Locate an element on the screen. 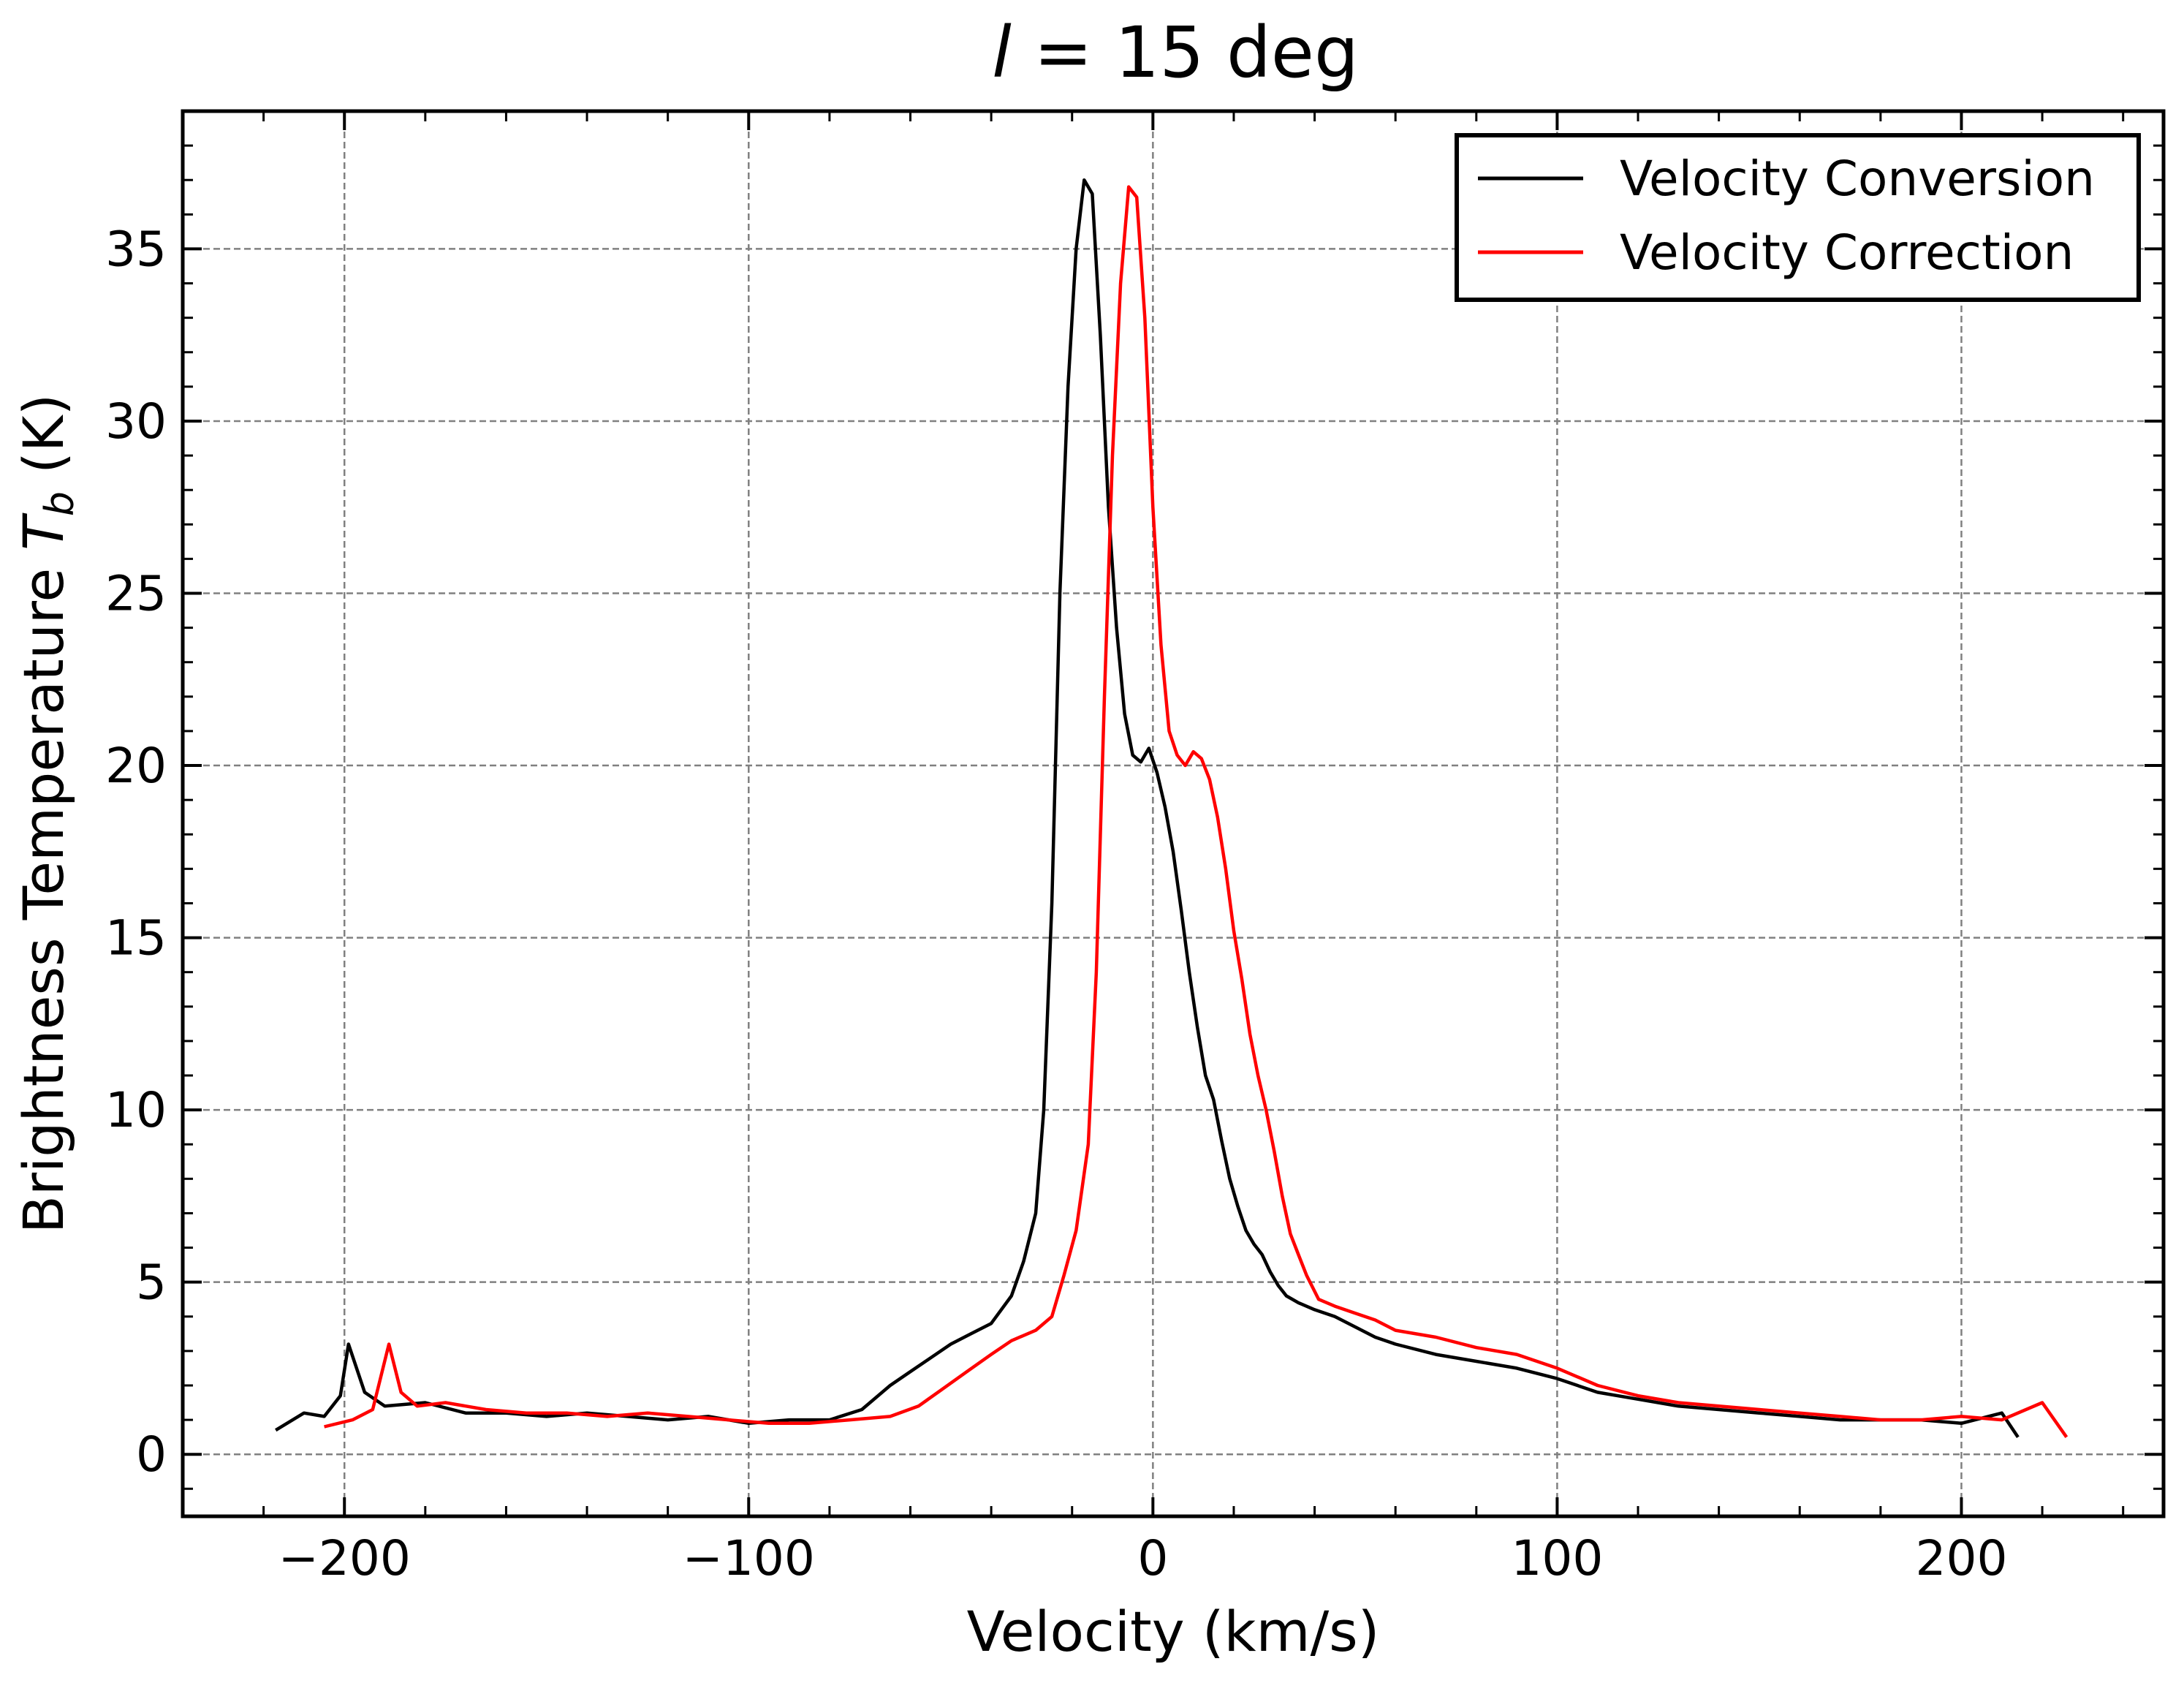 Image resolution: width=2184 pixels, height=1683 pixels. x-tick-label: 100 is located at coordinates (1557, 1558).